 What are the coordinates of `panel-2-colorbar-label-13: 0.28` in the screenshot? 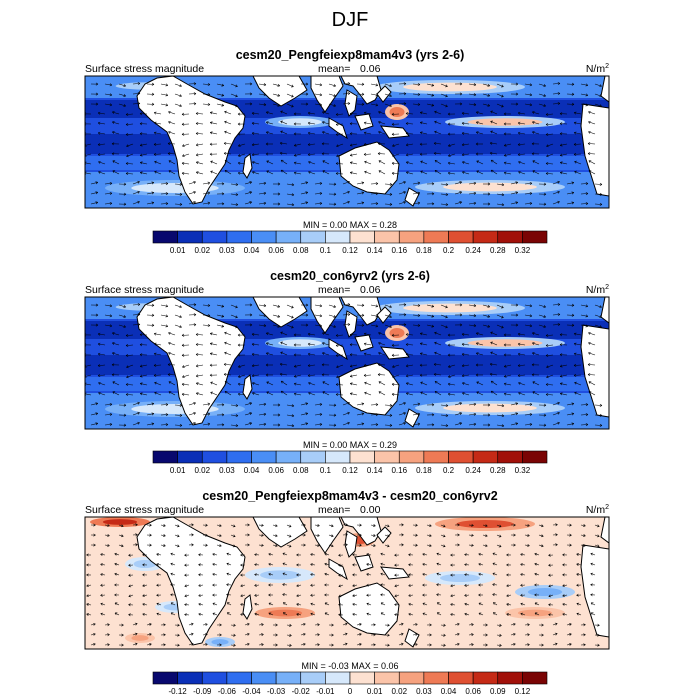 It's located at (498, 470).